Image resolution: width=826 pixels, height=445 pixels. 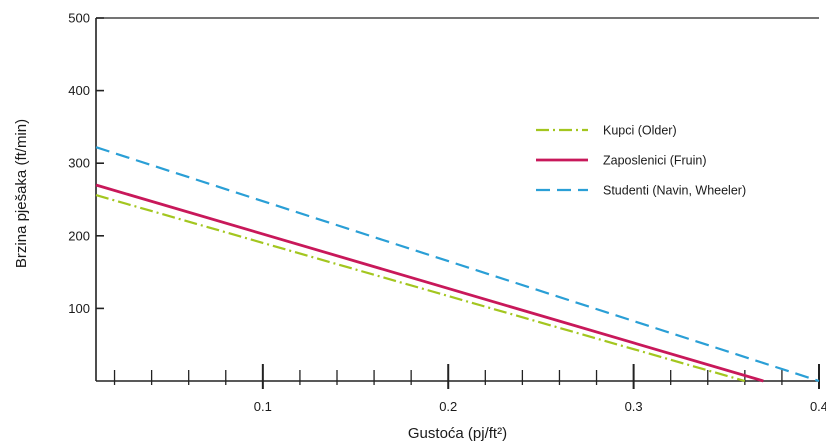 I want to click on x-axis-ticks: 0.1 0.2 0.3 0.4, so click(x=469, y=389).